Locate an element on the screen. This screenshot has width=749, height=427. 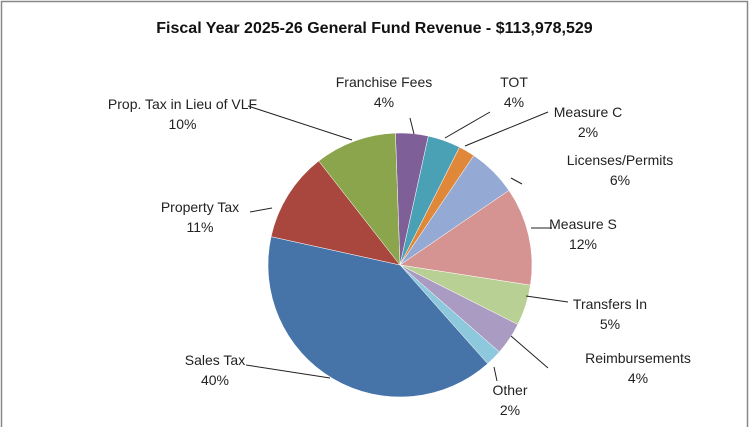
slice-name: Prop. Tax in Lieu of VLF is located at coordinates (182, 104).